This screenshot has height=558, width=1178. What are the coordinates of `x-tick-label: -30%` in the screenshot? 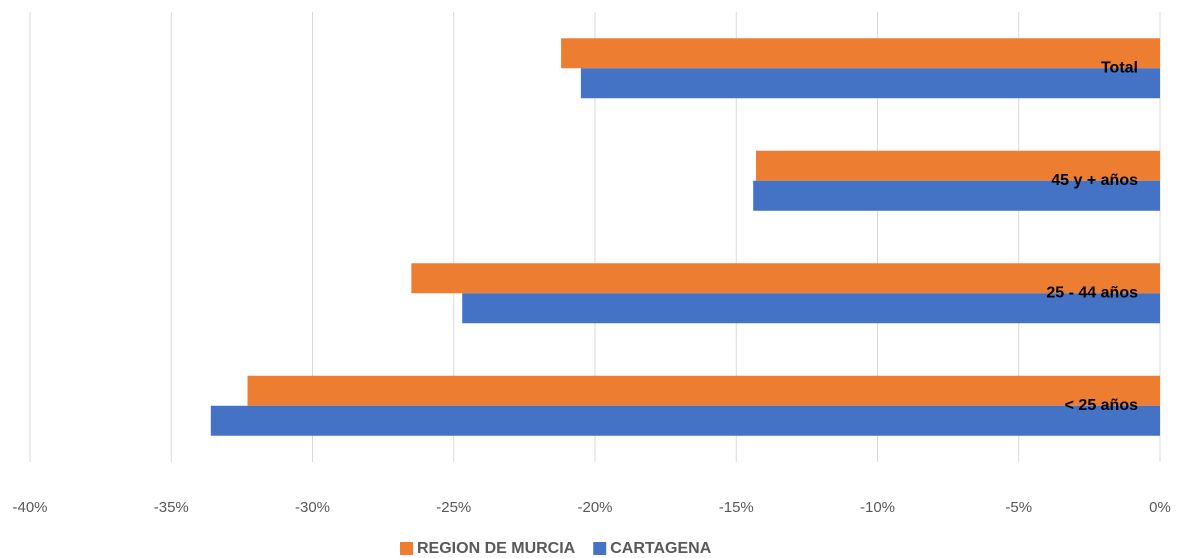 It's located at (312, 507).